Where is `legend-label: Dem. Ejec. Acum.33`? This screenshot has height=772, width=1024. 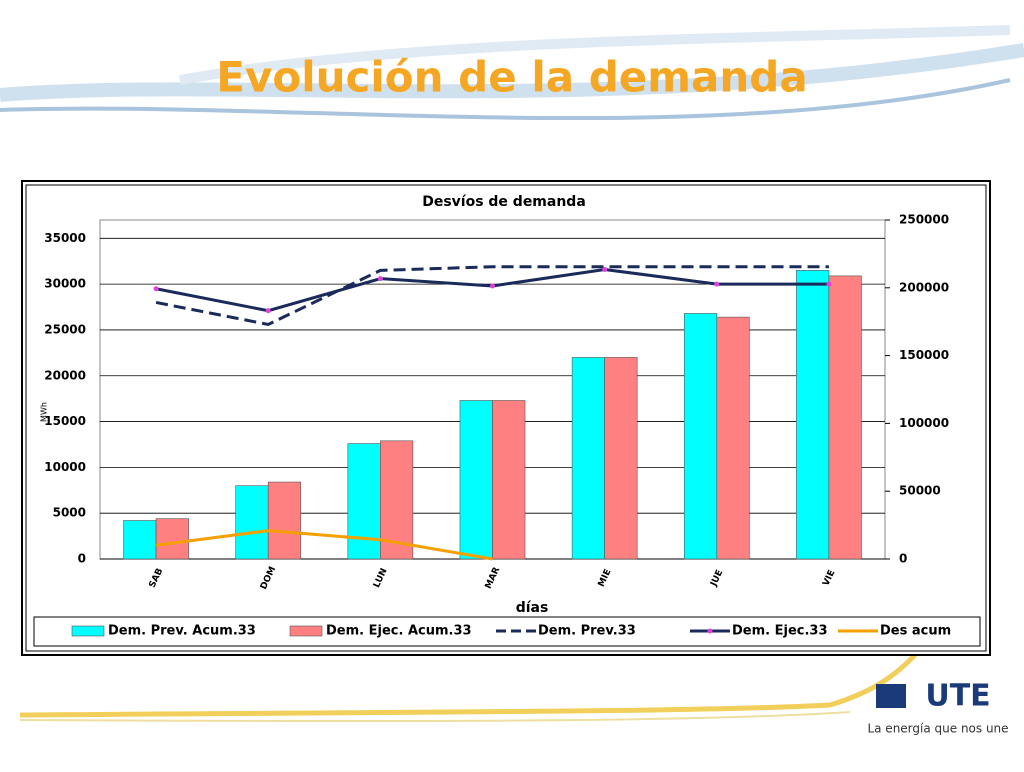 legend-label: Dem. Ejec. Acum.33 is located at coordinates (399, 631).